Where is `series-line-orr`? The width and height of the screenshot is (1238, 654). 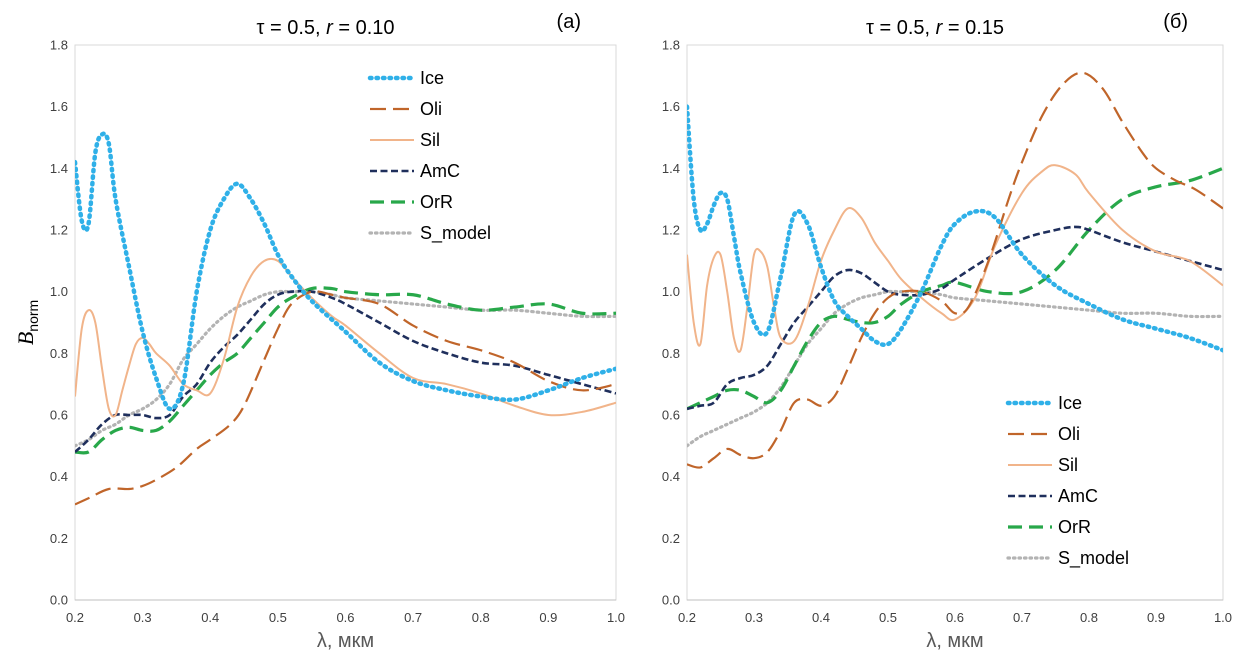 series-line-orr is located at coordinates (345, 370).